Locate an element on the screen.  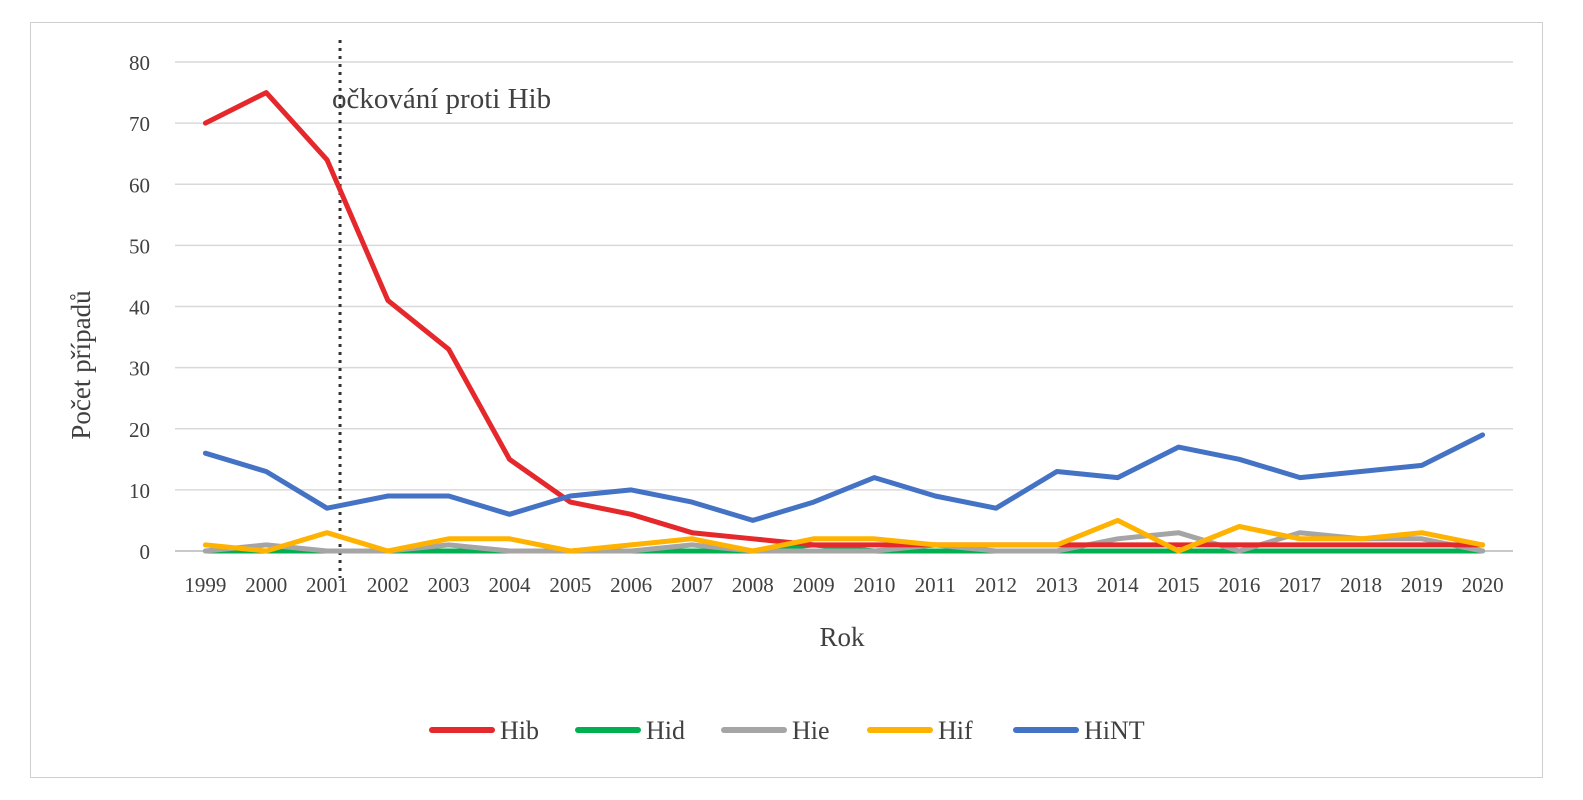
x-tick-label: 2000 is located at coordinates (266, 585).